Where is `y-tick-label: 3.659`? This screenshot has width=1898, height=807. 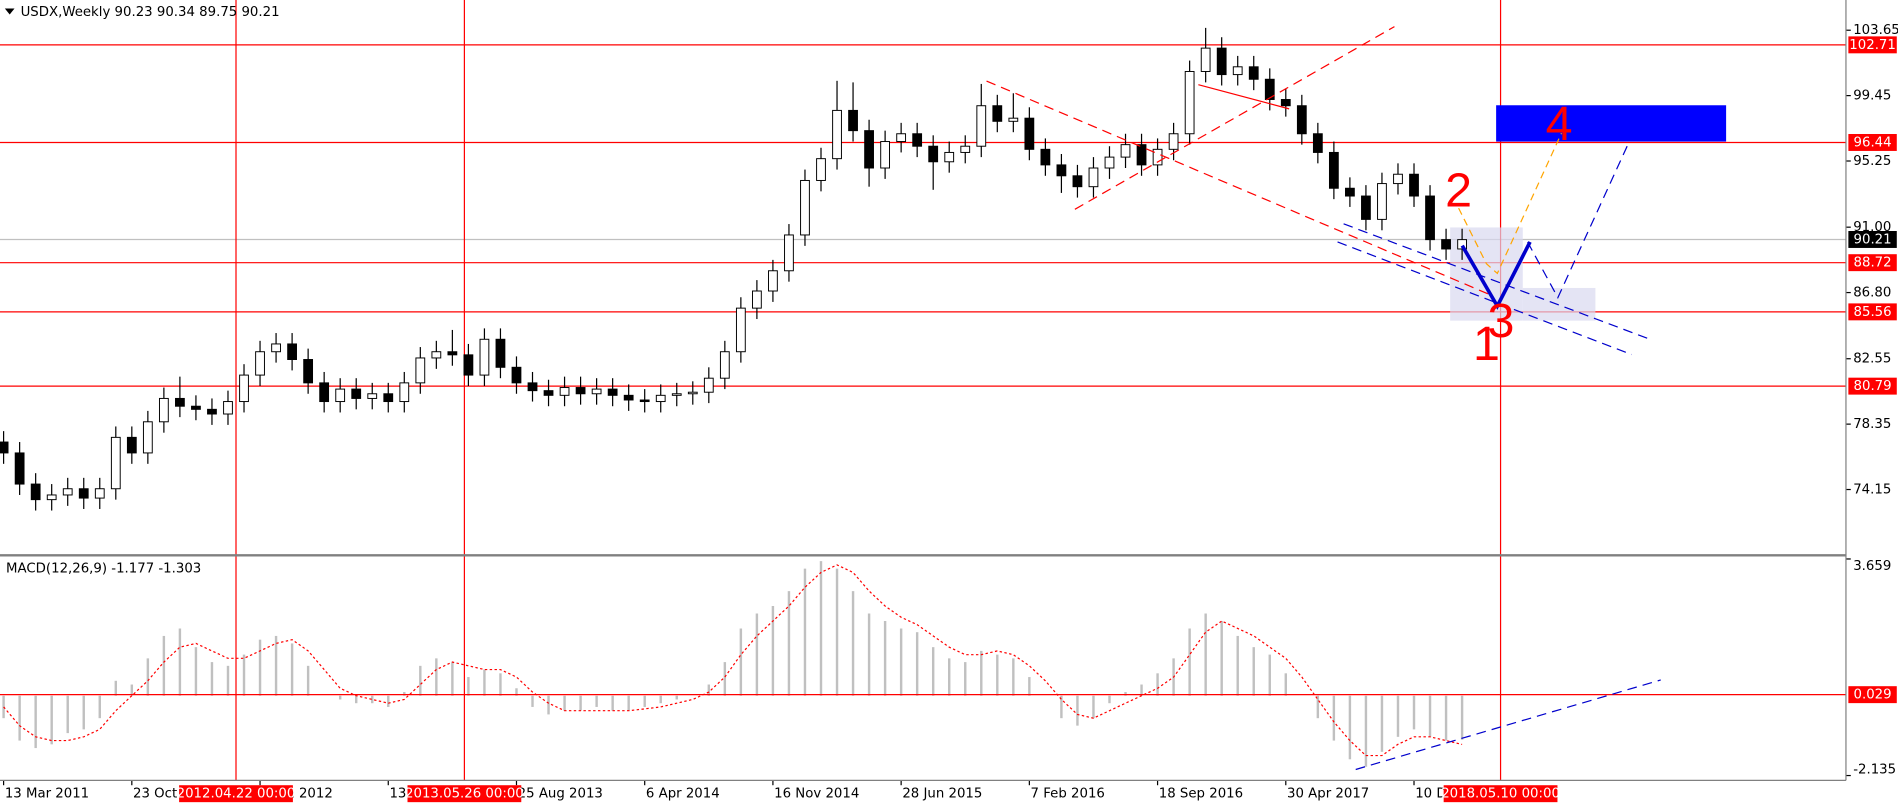
y-tick-label: 3.659 is located at coordinates (1872, 566).